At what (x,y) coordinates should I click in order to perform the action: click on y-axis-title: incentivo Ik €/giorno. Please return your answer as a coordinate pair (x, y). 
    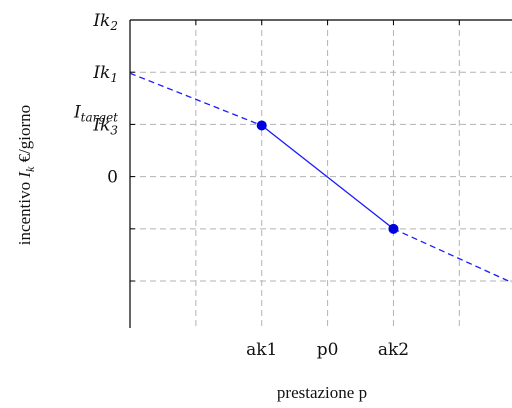
    Looking at the image, I should click on (26, 175).